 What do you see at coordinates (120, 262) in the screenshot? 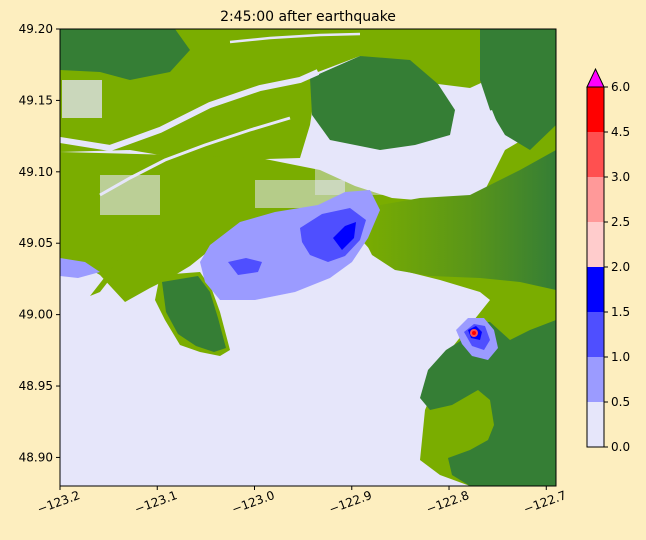
I see `lowland-spit` at bounding box center [120, 262].